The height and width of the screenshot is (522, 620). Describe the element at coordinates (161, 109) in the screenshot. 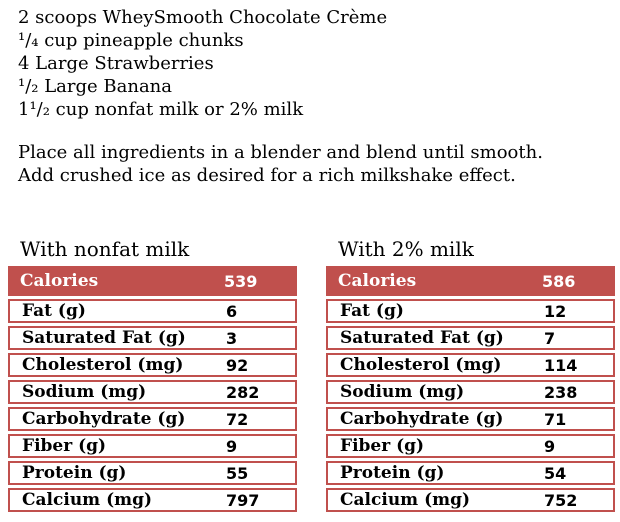

I see `ingredient-line: 1¹/₂ cup nonfat milk or 2% milk` at that location.